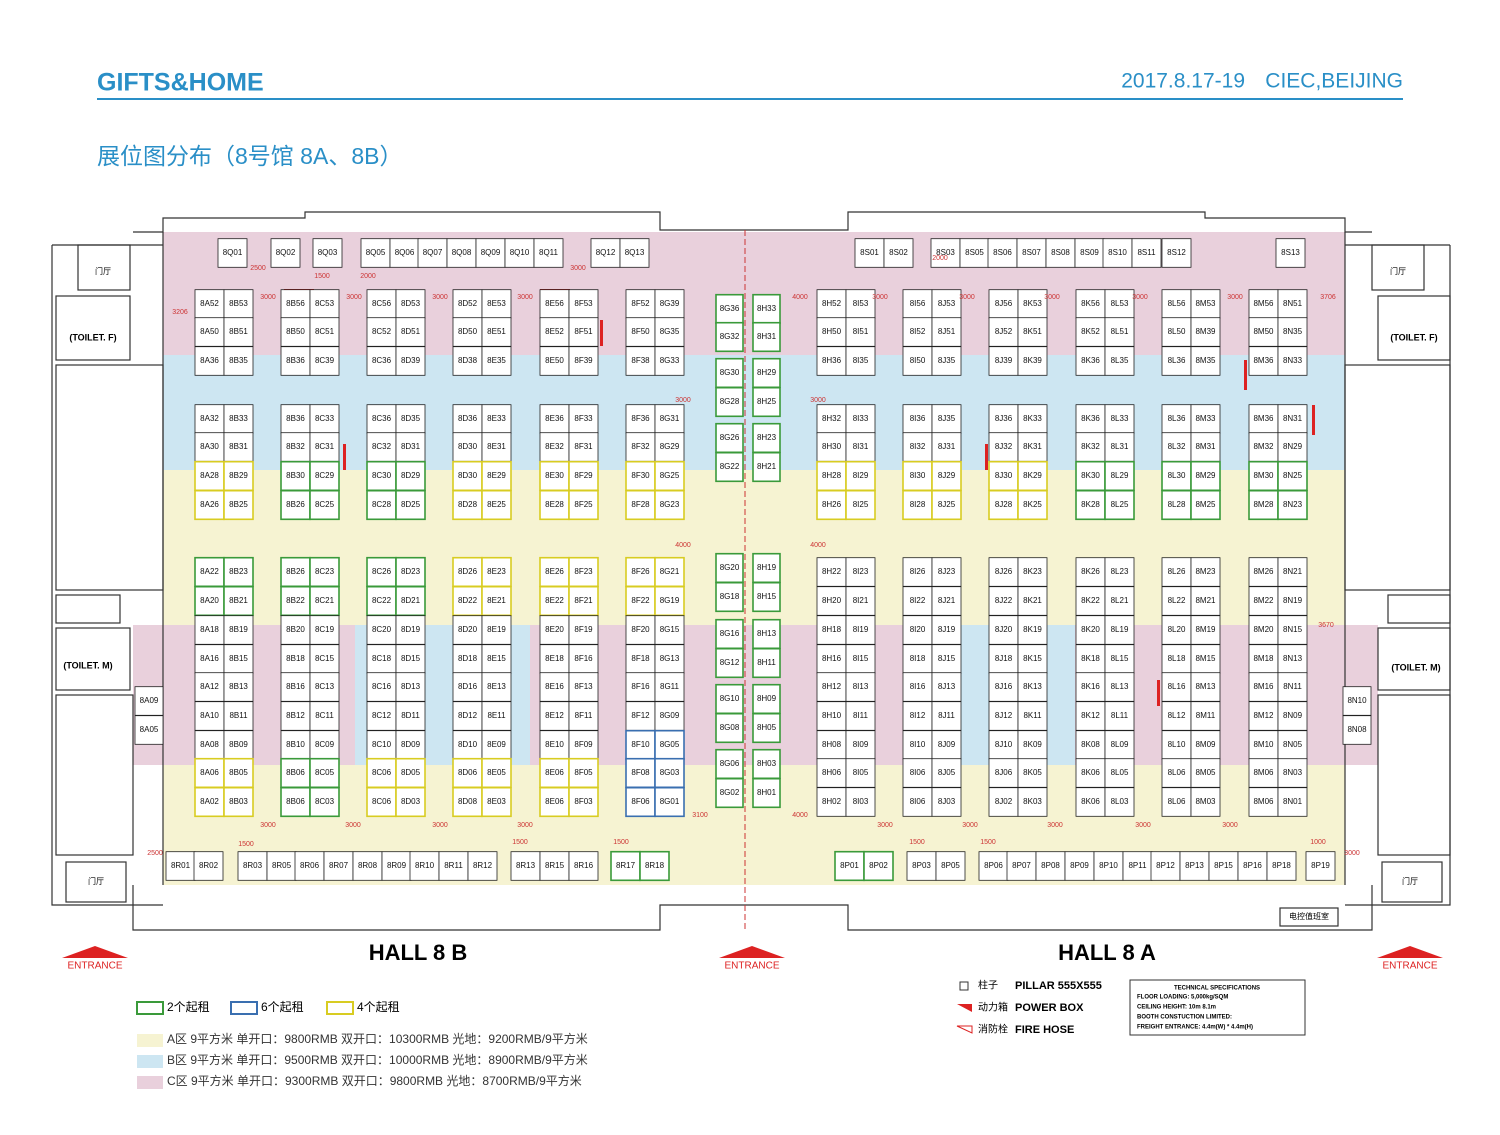 This screenshot has height=1135, width=1500. I want to click on booth-label: 8L35, so click(1120, 360).